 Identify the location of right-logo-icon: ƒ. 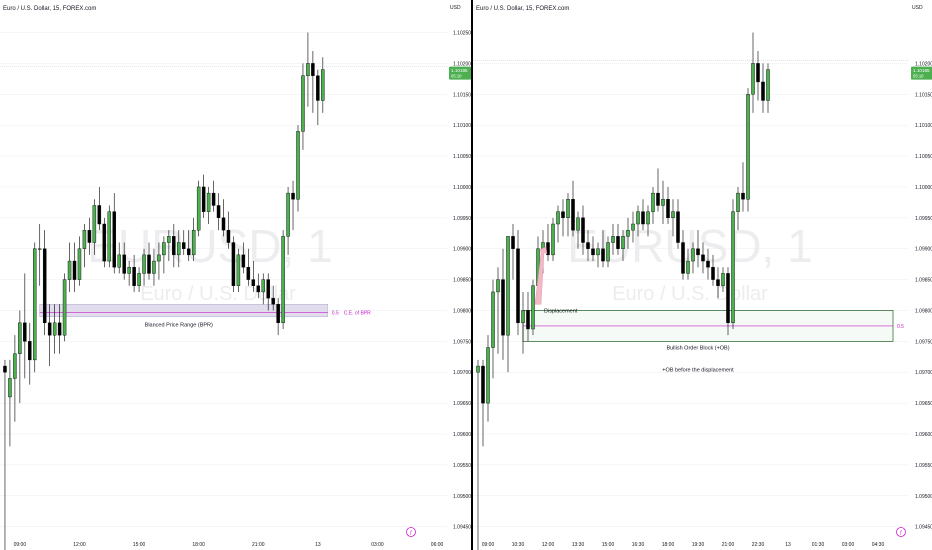
(901, 532).